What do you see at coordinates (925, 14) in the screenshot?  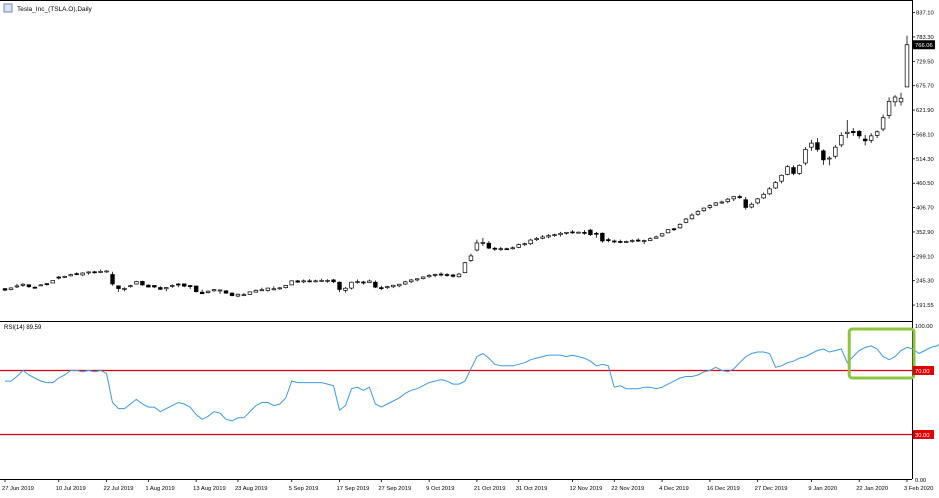 I see `price-axis-tick-label: 837.10` at bounding box center [925, 14].